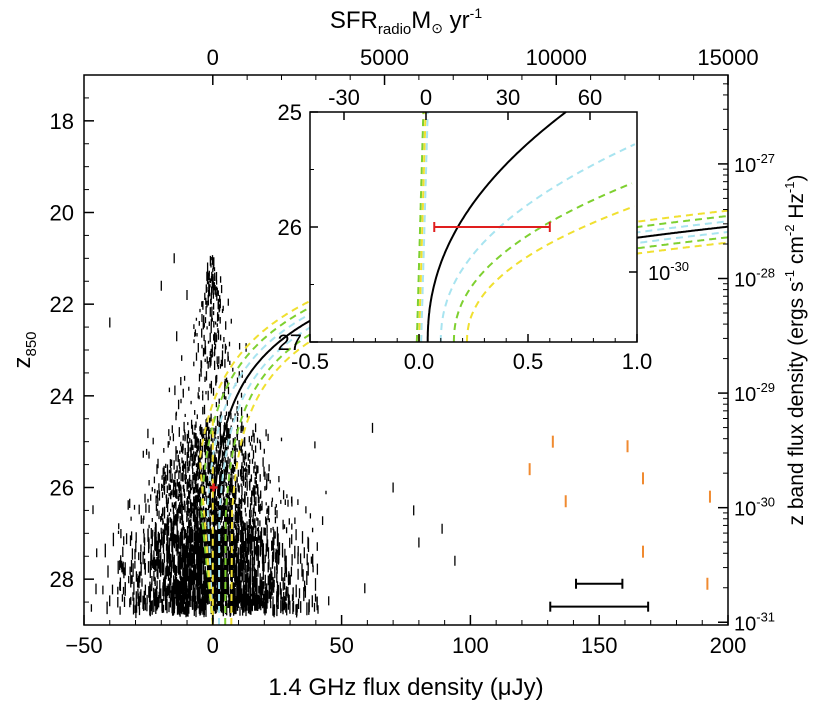  What do you see at coordinates (83, 645) in the screenshot?
I see `x-tick-label: −50` at bounding box center [83, 645].